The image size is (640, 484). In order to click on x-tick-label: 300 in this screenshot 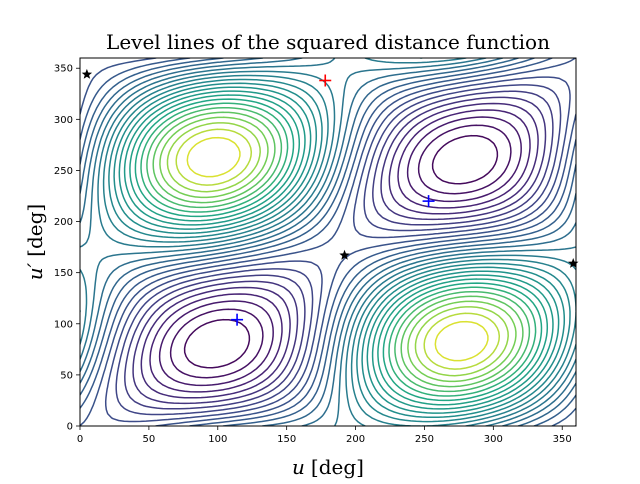, I will do `click(493, 439)`.